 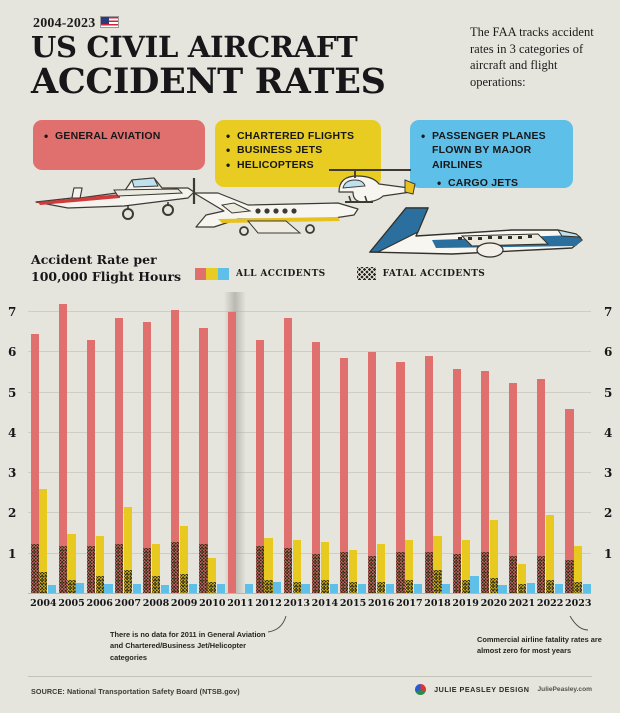 What do you see at coordinates (400, 478) in the screenshot?
I see `bar-general-aviation-2017` at bounding box center [400, 478].